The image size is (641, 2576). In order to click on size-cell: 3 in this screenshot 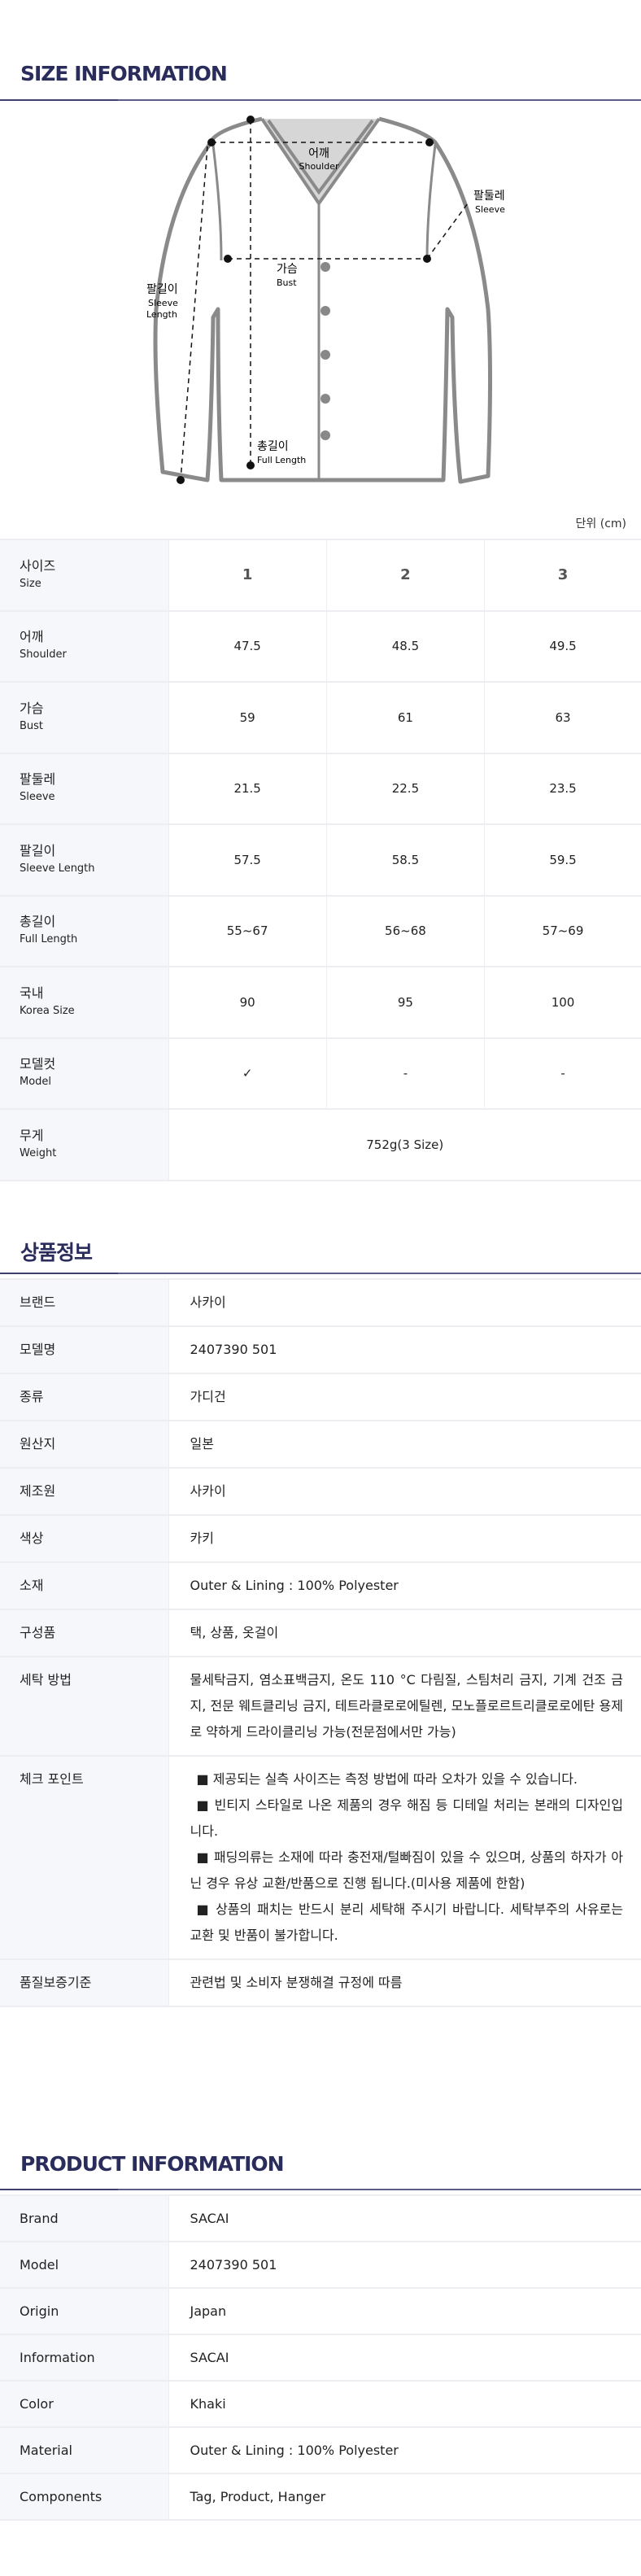, I will do `click(562, 575)`.